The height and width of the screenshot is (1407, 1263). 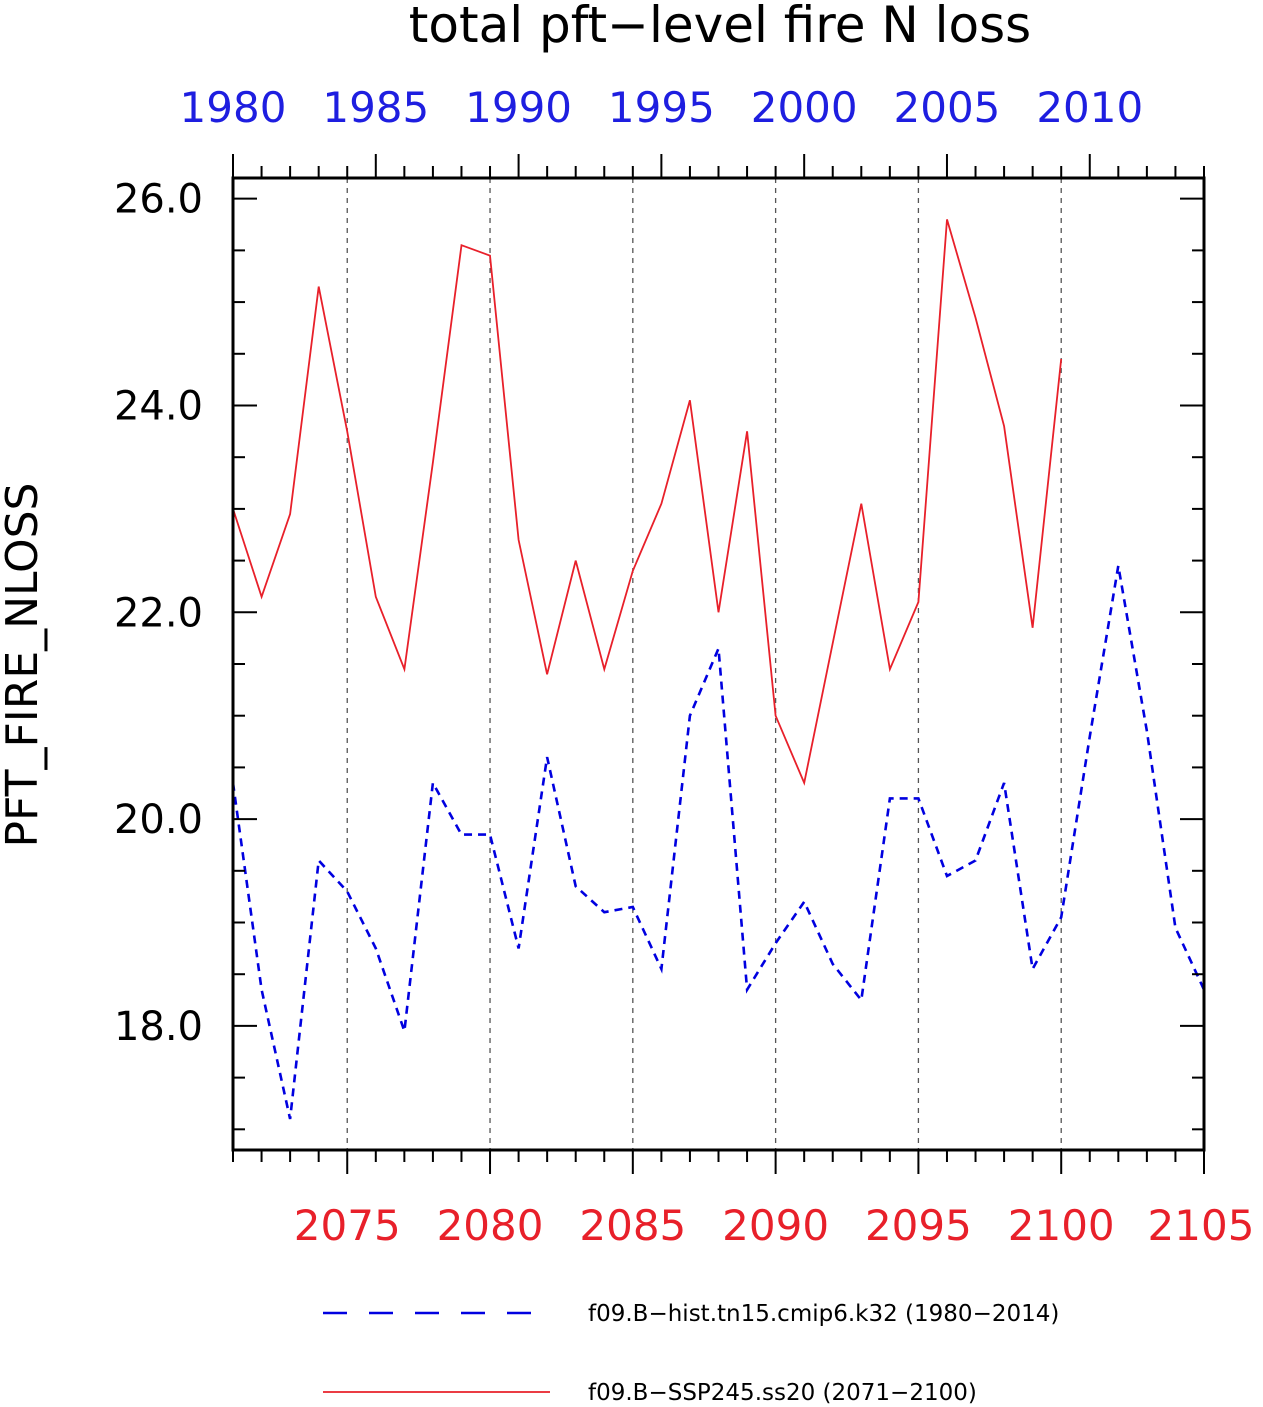 I want to click on x-tick-label: 2080, so click(x=490, y=1225).